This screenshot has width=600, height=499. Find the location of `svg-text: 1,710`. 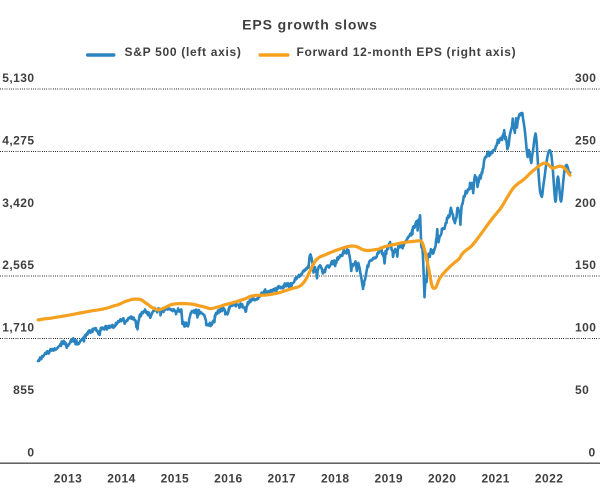

svg-text: 1,710 is located at coordinates (18, 328).